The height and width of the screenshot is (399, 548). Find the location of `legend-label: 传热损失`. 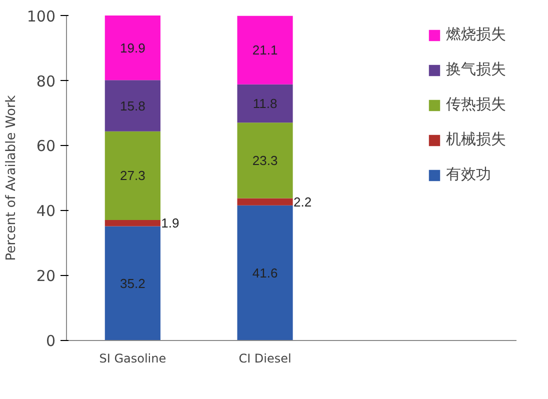

legend-label: 传热损失 is located at coordinates (476, 104).